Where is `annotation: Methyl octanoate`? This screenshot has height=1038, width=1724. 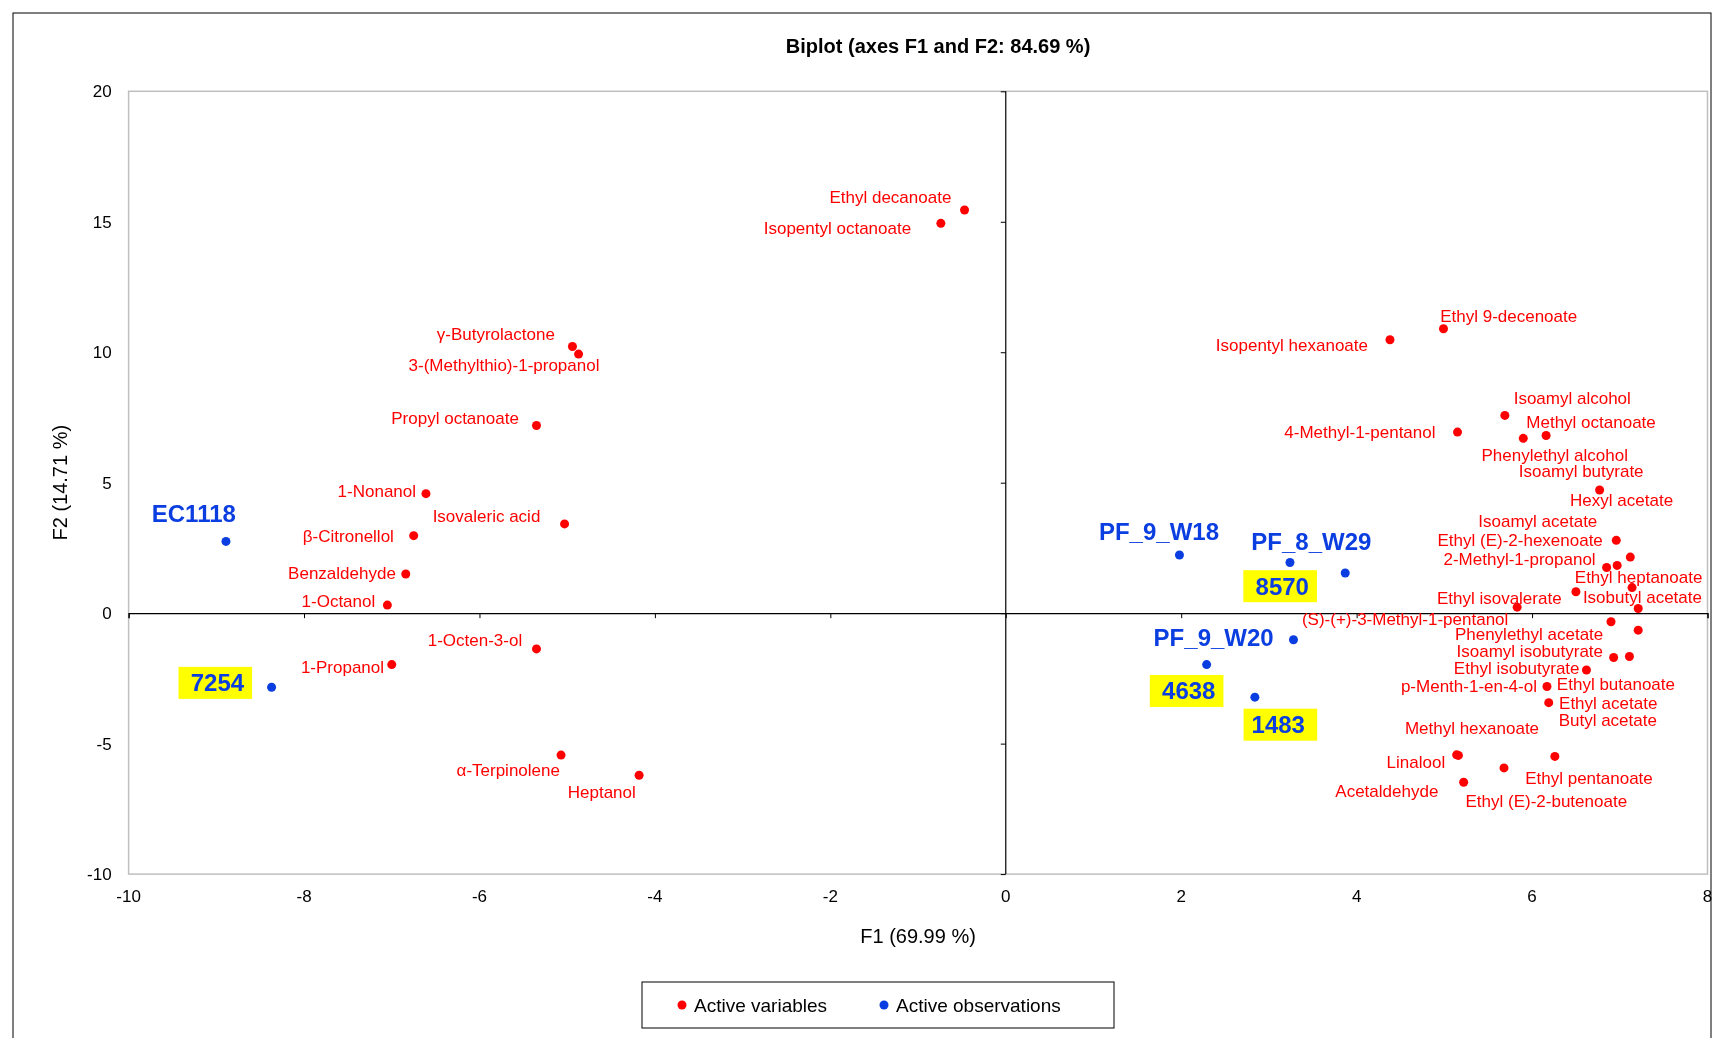 annotation: Methyl octanoate is located at coordinates (1591, 423).